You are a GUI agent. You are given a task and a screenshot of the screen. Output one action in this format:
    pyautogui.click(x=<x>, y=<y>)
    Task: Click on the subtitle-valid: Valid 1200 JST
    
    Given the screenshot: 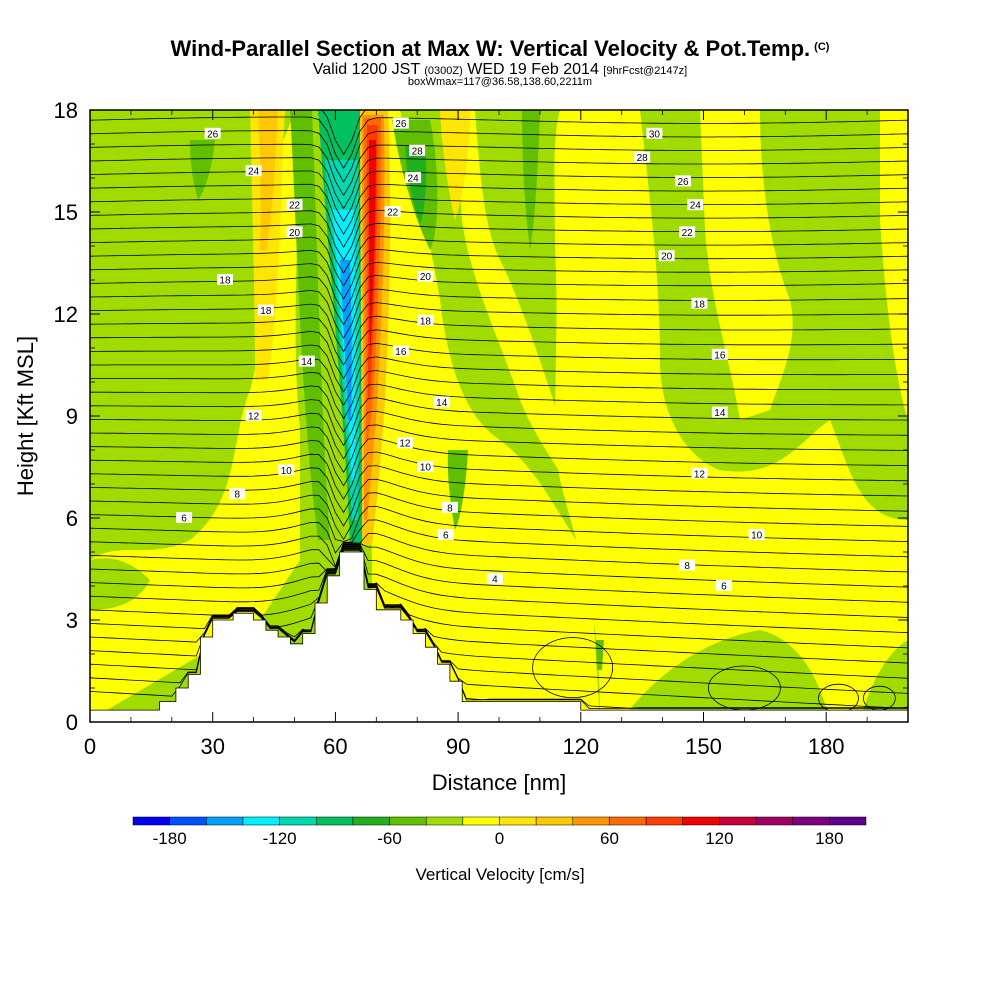 What is the action you would take?
    pyautogui.click(x=368, y=69)
    